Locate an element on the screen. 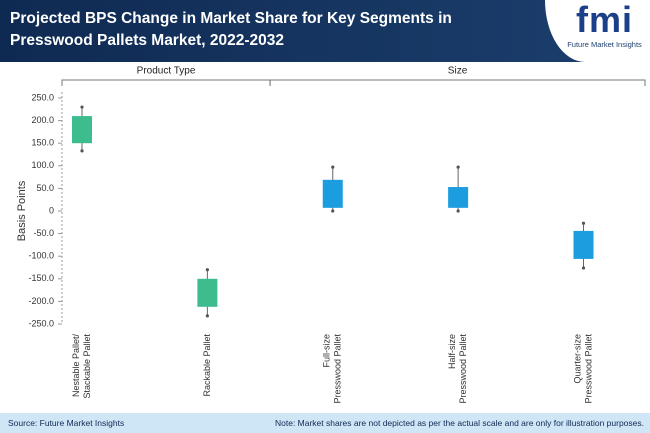 Image resolution: width=650 pixels, height=433 pixels. x-tick-label: Full-size is located at coordinates (327, 351).